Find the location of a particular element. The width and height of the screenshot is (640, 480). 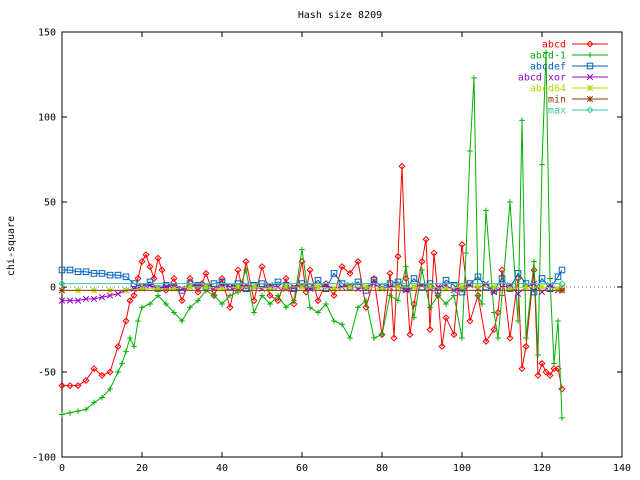

legend-label-max: max is located at coordinates (557, 111).